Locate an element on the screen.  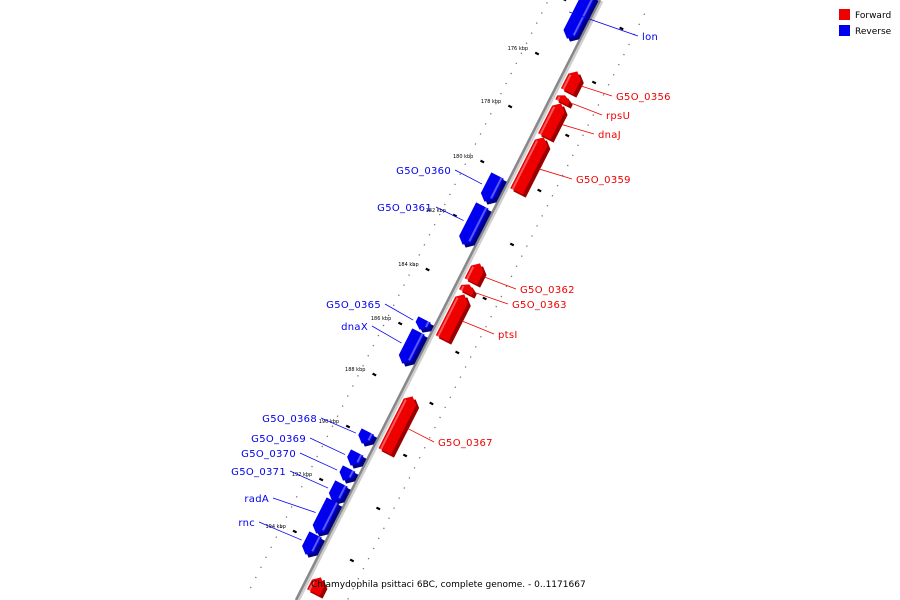
gene-arrow-rpsU is located at coordinates (564, 102).